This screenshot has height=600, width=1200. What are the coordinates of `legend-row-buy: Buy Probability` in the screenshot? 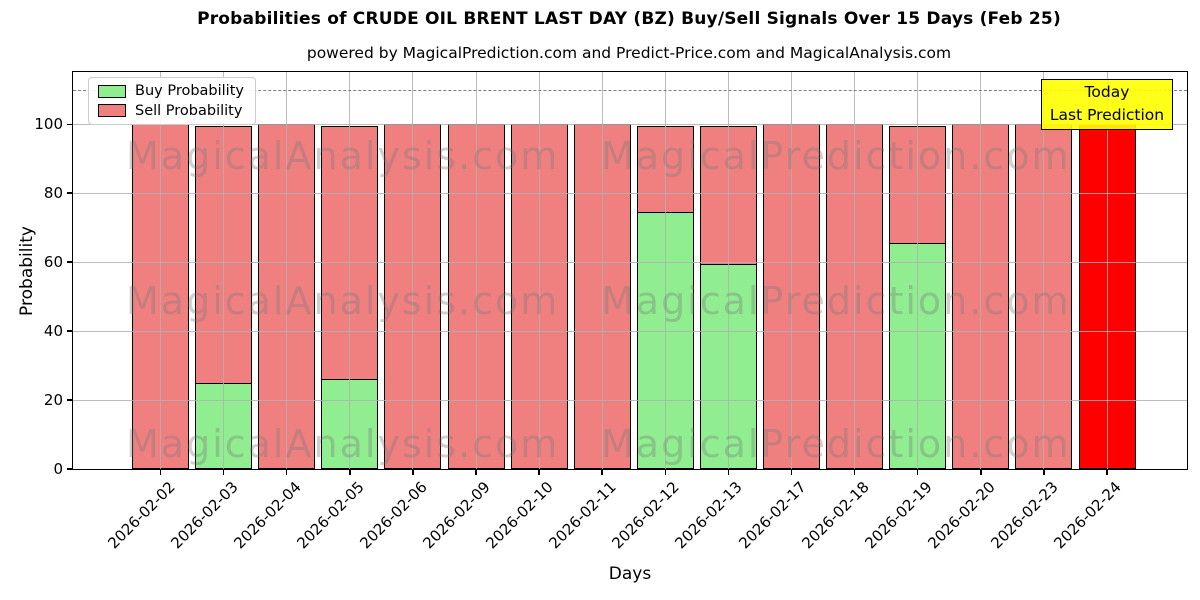 It's located at (171, 91).